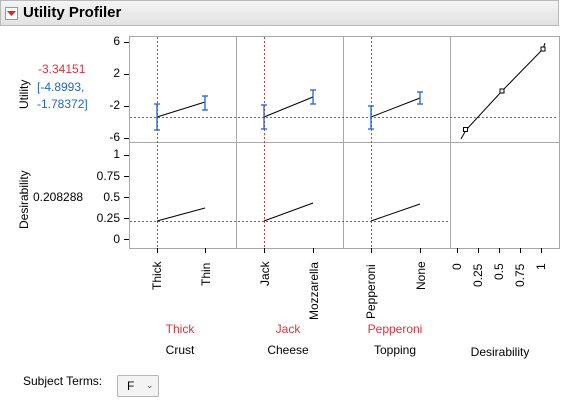  What do you see at coordinates (58, 197) in the screenshot?
I see `desirability-current-value: 0.208288` at bounding box center [58, 197].